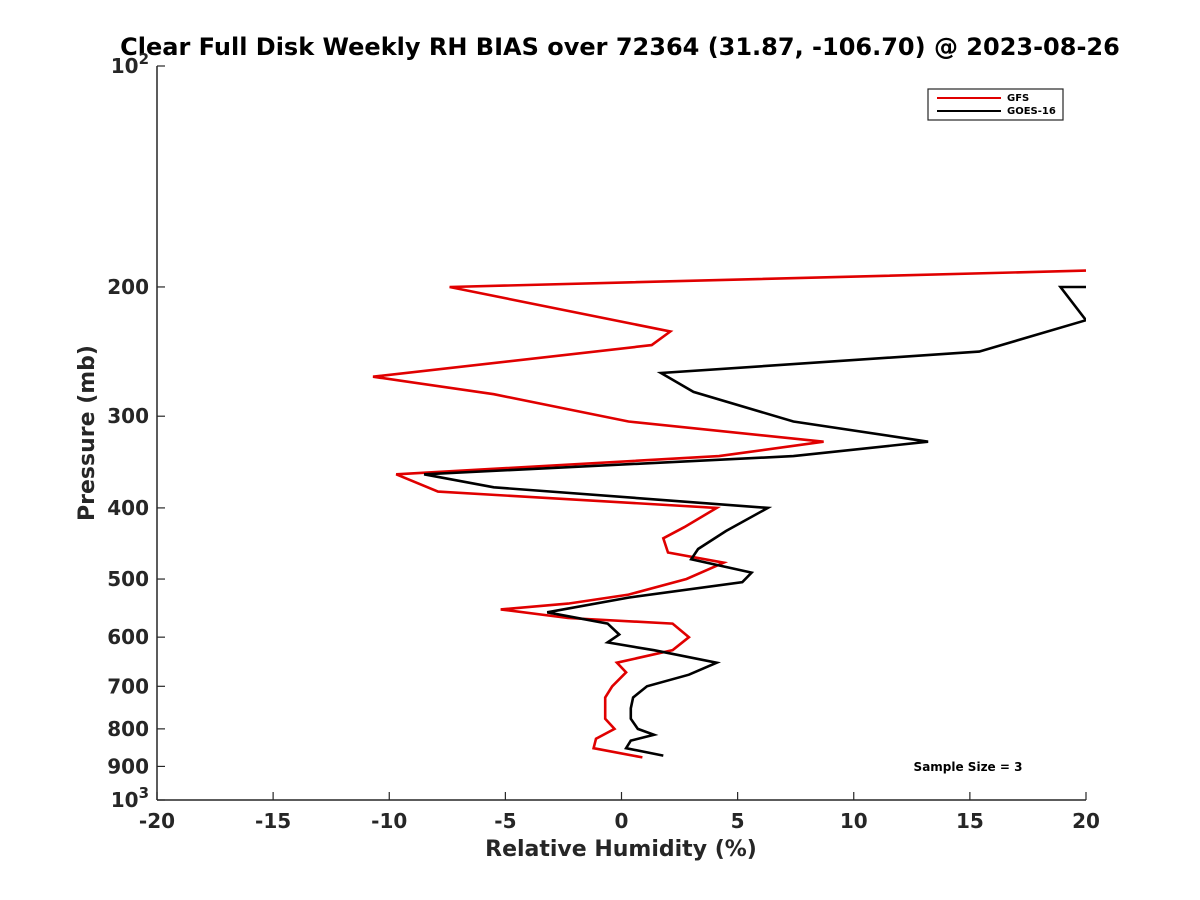  Describe the element at coordinates (389, 821) in the screenshot. I see `x-tick-label: -10` at that location.